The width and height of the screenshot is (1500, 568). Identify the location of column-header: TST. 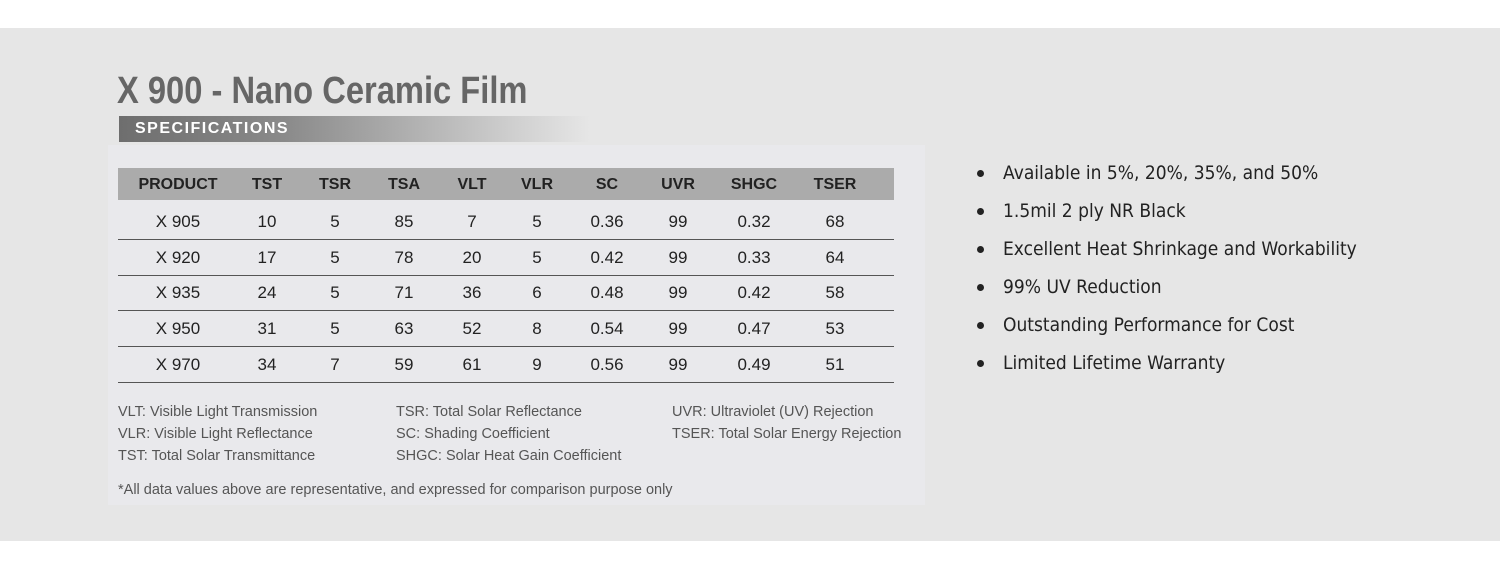
(267, 184).